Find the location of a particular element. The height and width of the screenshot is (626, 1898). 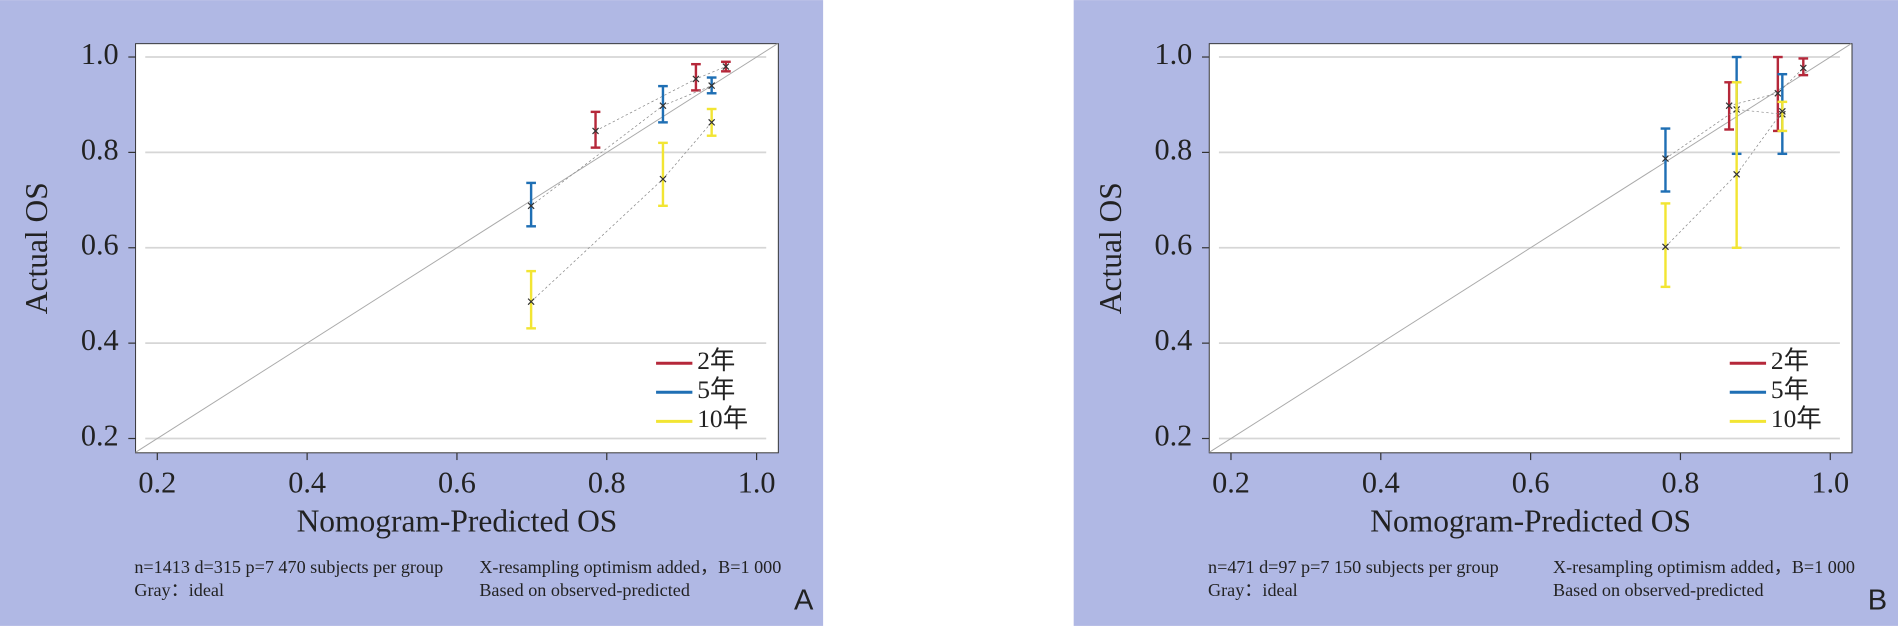

panel-label: A is located at coordinates (804, 600).